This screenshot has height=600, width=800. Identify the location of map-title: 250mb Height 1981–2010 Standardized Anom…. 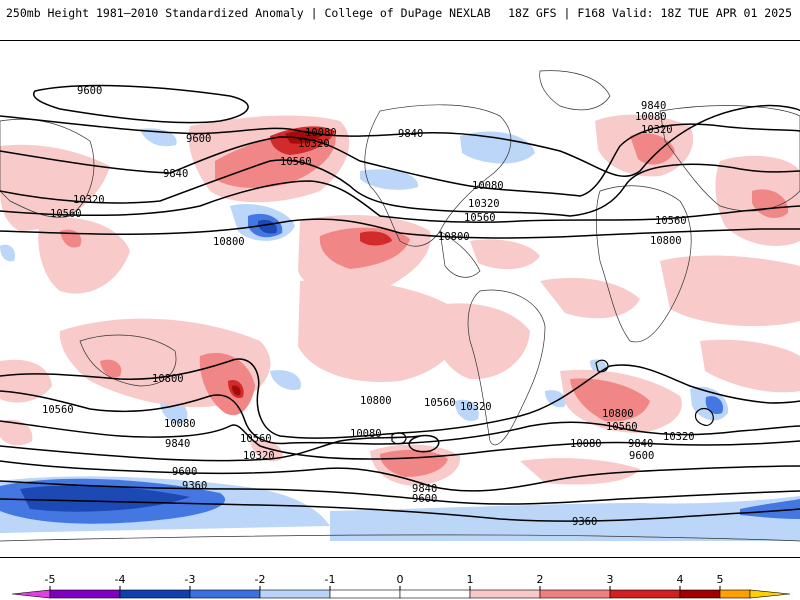
(248, 13).